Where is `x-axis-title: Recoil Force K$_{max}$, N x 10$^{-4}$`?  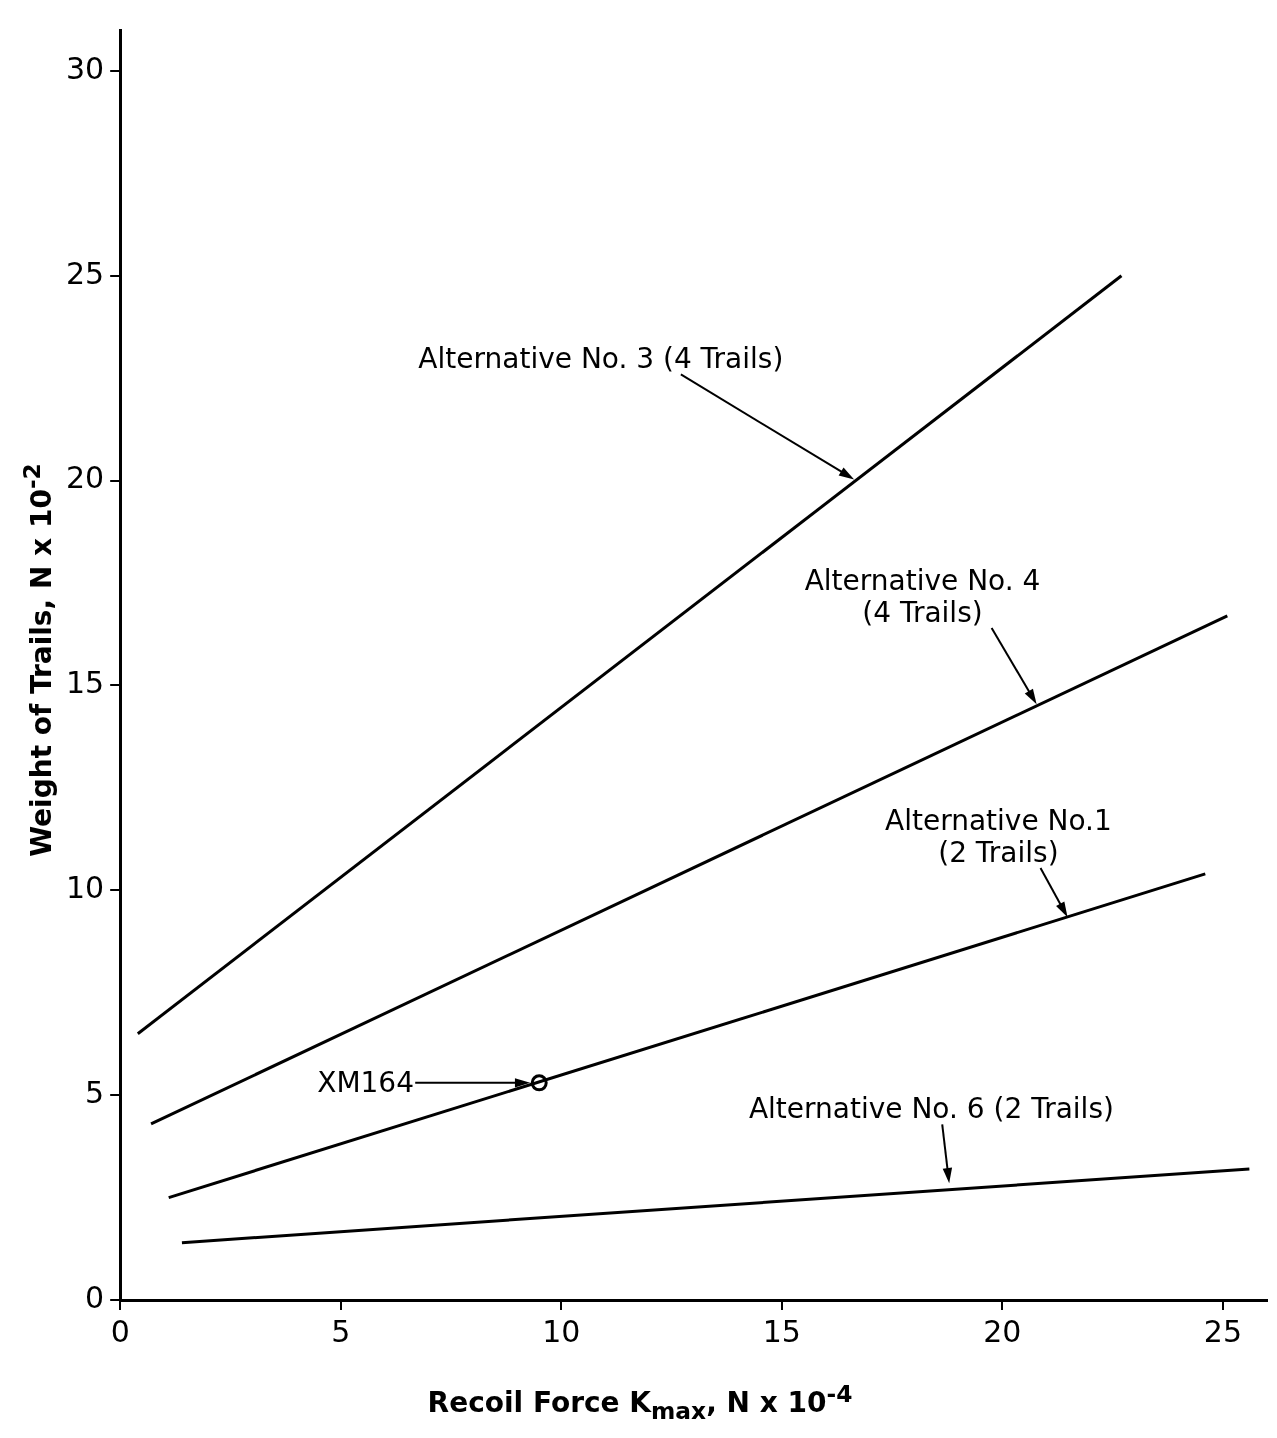
x-axis-title: Recoil Force K$_{max}$, N x 10$^{-4}$ is located at coordinates (640, 1402).